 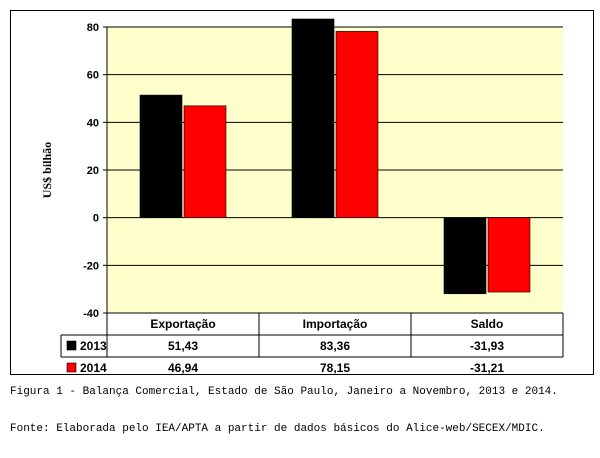 I want to click on legend-label-2013: 2013, so click(x=93, y=346).